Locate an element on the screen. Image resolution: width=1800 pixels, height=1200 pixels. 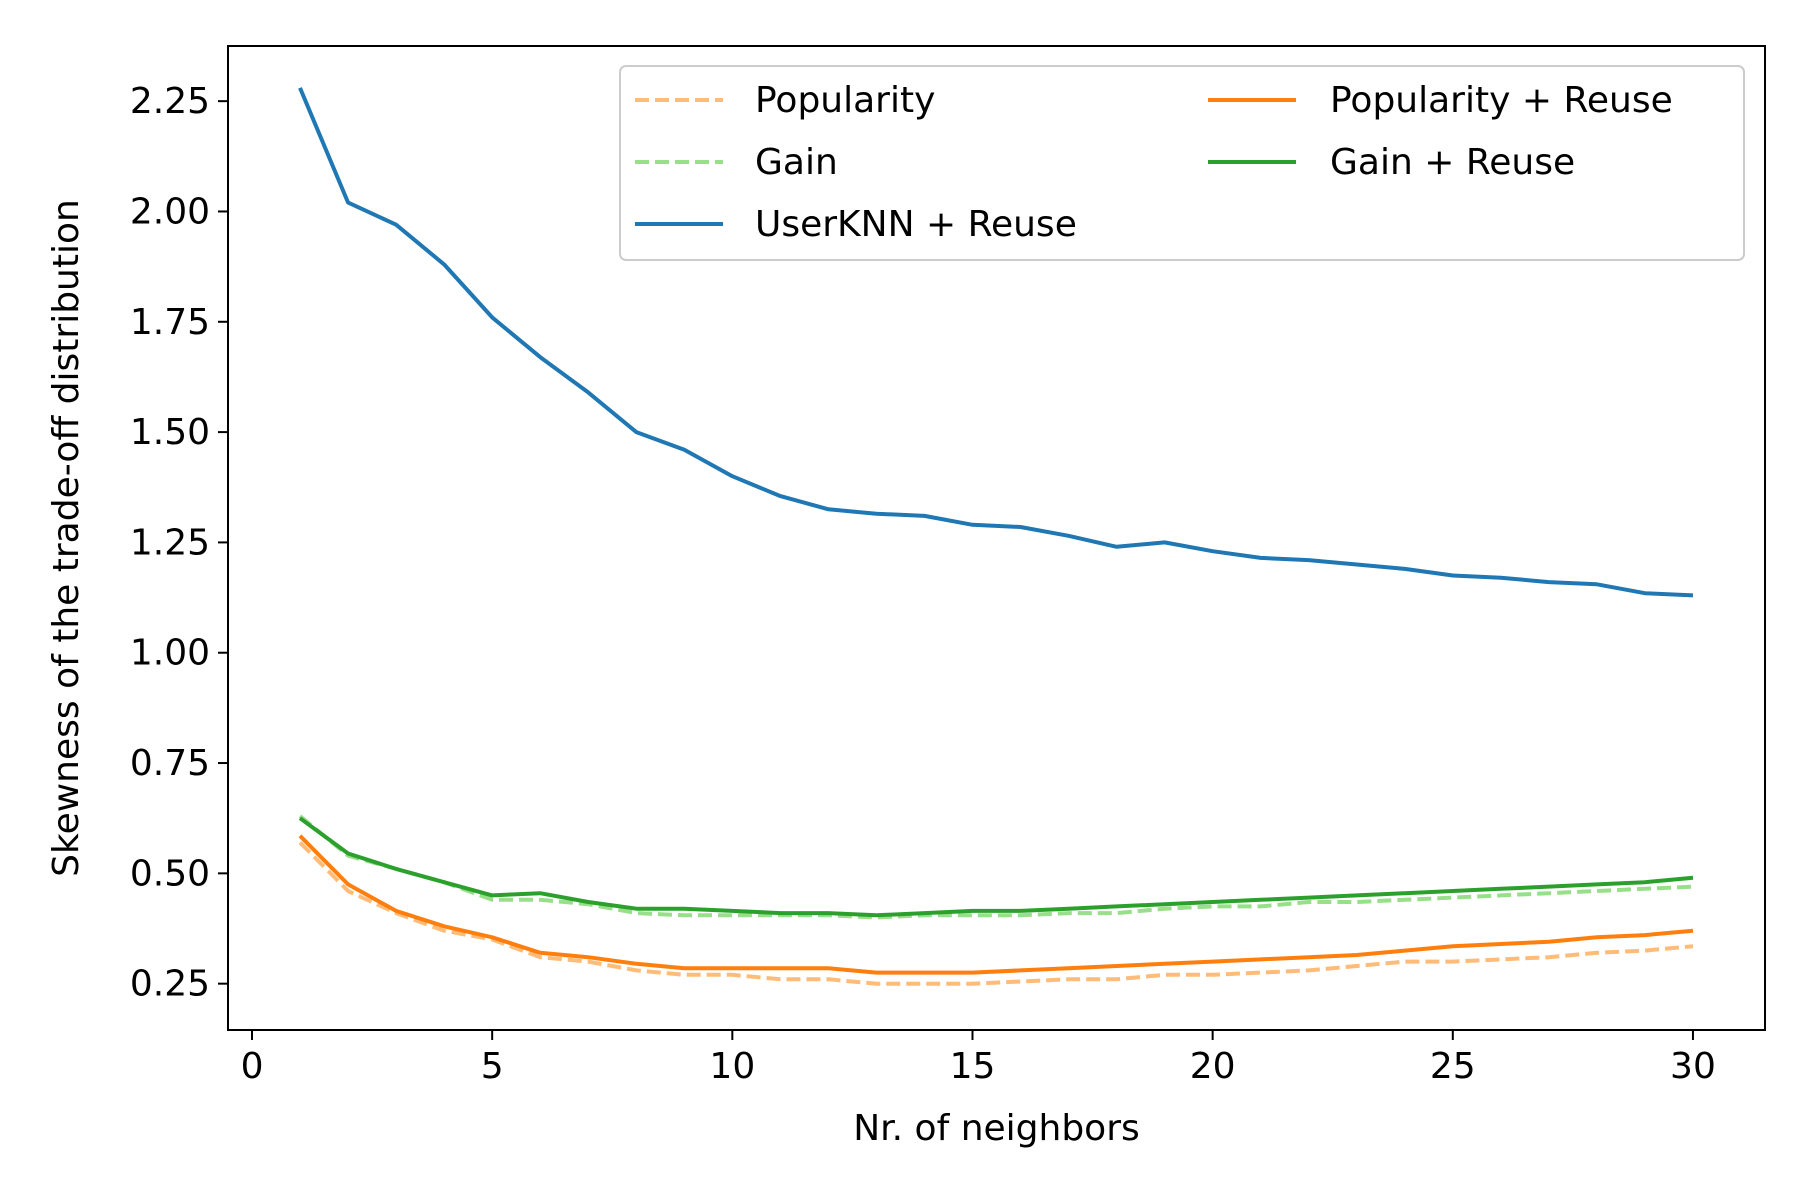
x-tick-label: 0 is located at coordinates (252, 1066).